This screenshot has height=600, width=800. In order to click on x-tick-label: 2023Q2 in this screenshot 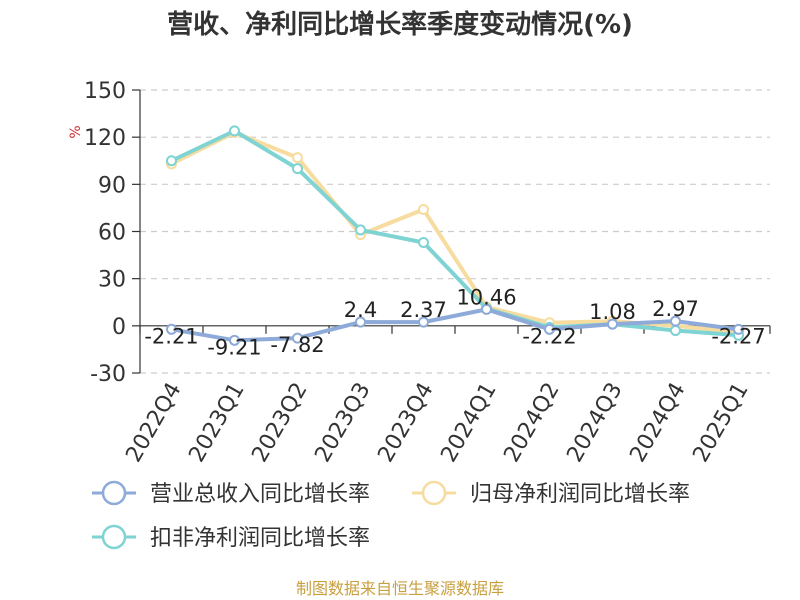, I will do `click(279, 423)`.